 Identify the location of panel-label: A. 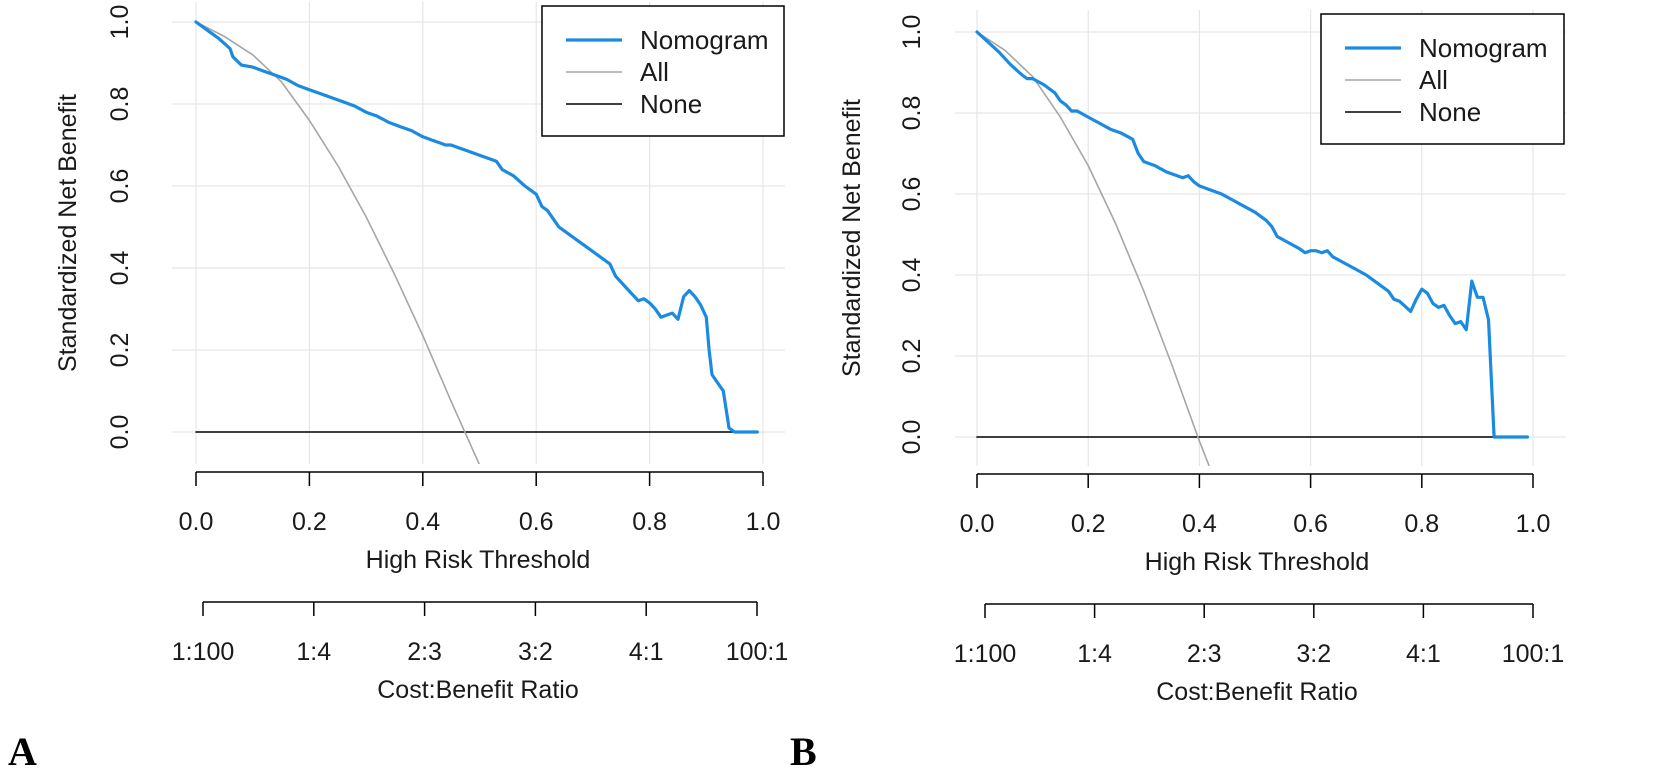
(22, 750).